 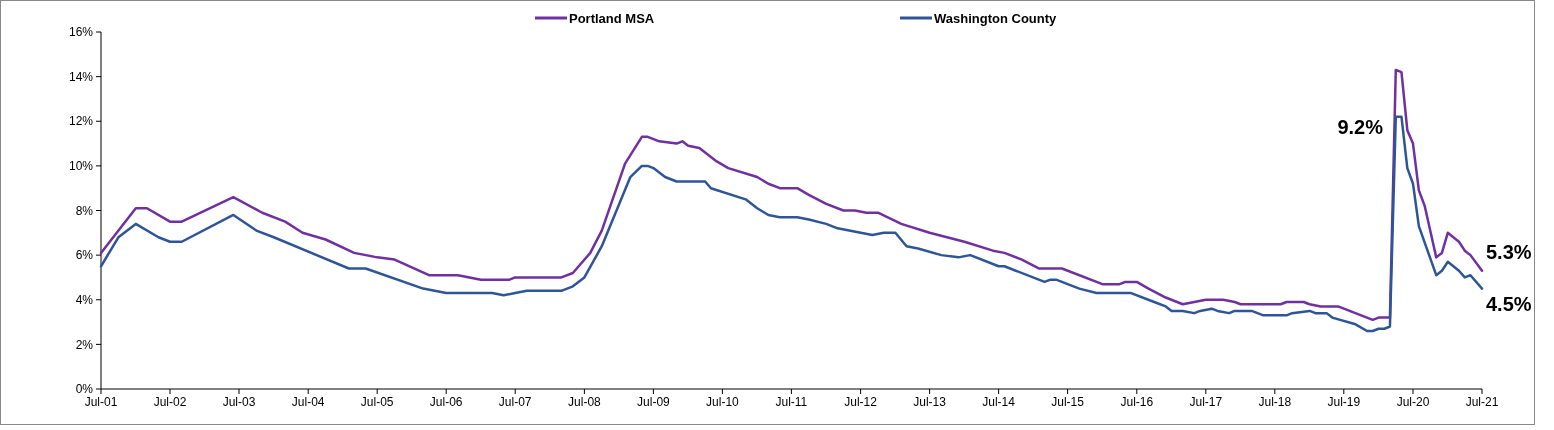 What do you see at coordinates (81, 32) in the screenshot?
I see `y-tick-label: 16%` at bounding box center [81, 32].